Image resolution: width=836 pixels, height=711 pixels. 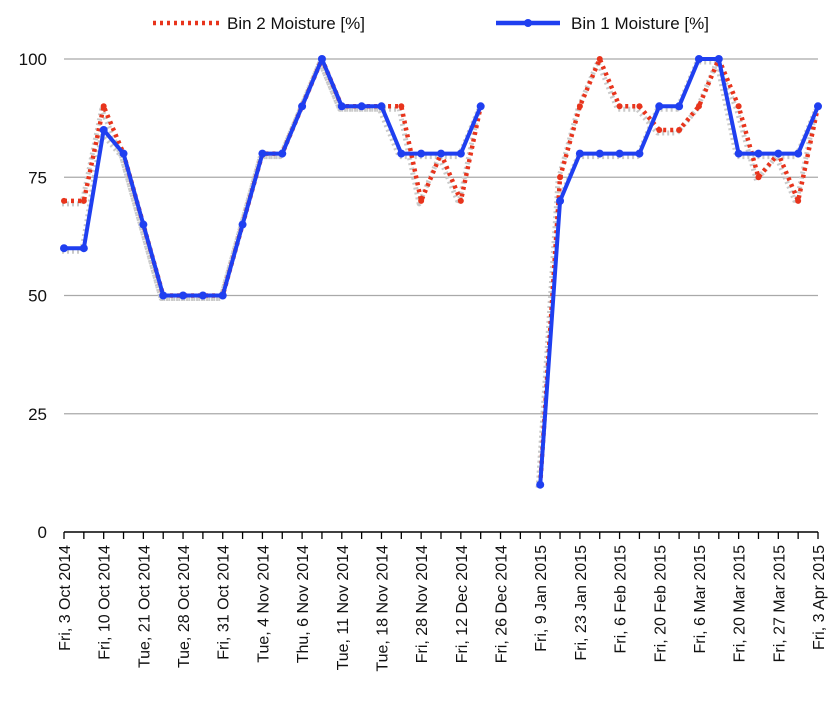 What do you see at coordinates (660, 604) in the screenshot?
I see `x-tick-label: Fri, 20 Feb 2015` at bounding box center [660, 604].